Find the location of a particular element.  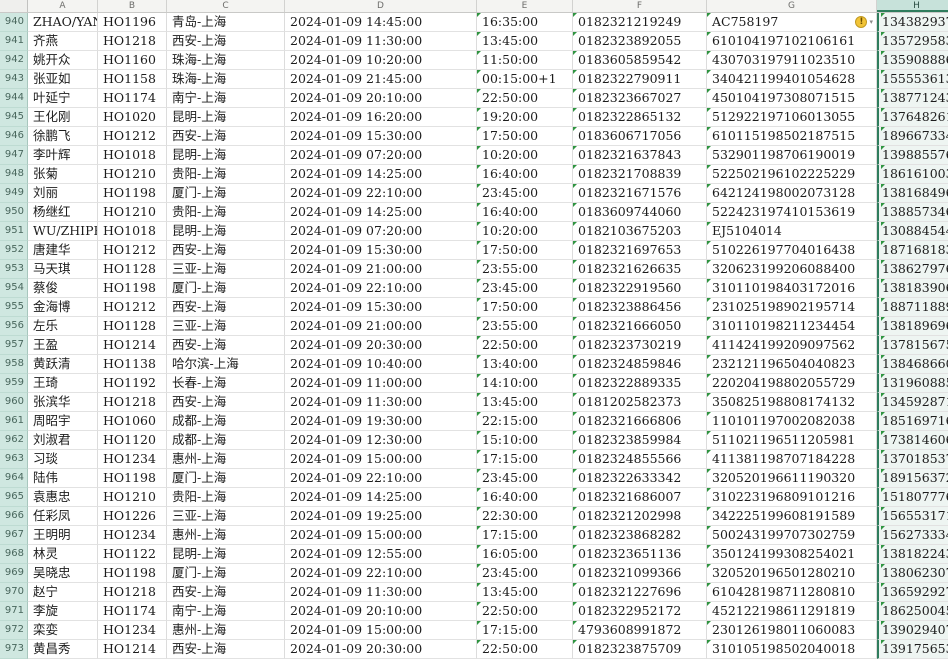

cell-D964: 2024-01-09 22:10:00 is located at coordinates (381, 478).